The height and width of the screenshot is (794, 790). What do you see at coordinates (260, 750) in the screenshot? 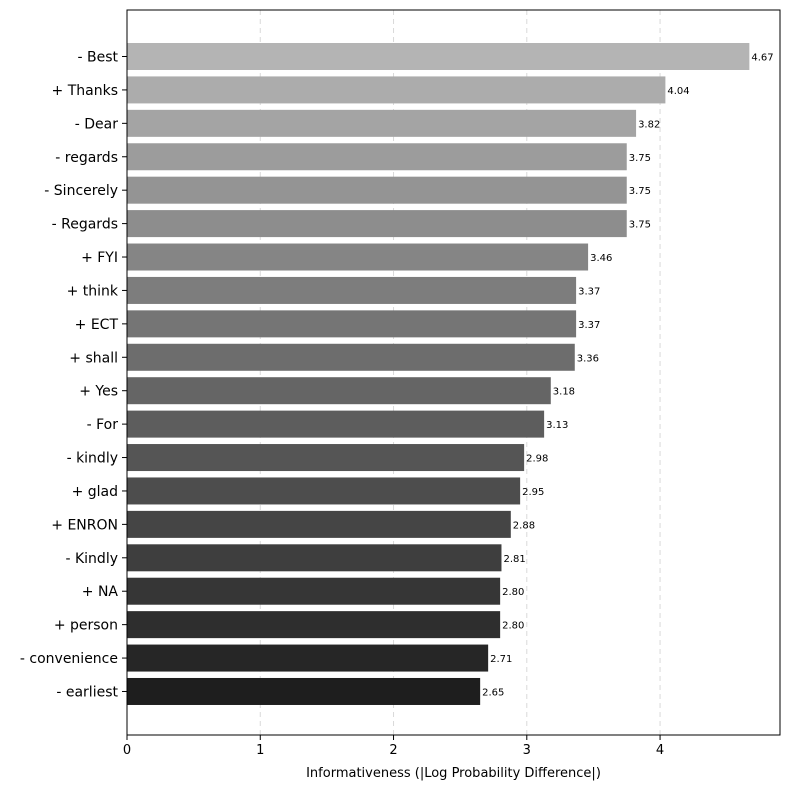
I see `x-tick-label: 1` at bounding box center [260, 750].